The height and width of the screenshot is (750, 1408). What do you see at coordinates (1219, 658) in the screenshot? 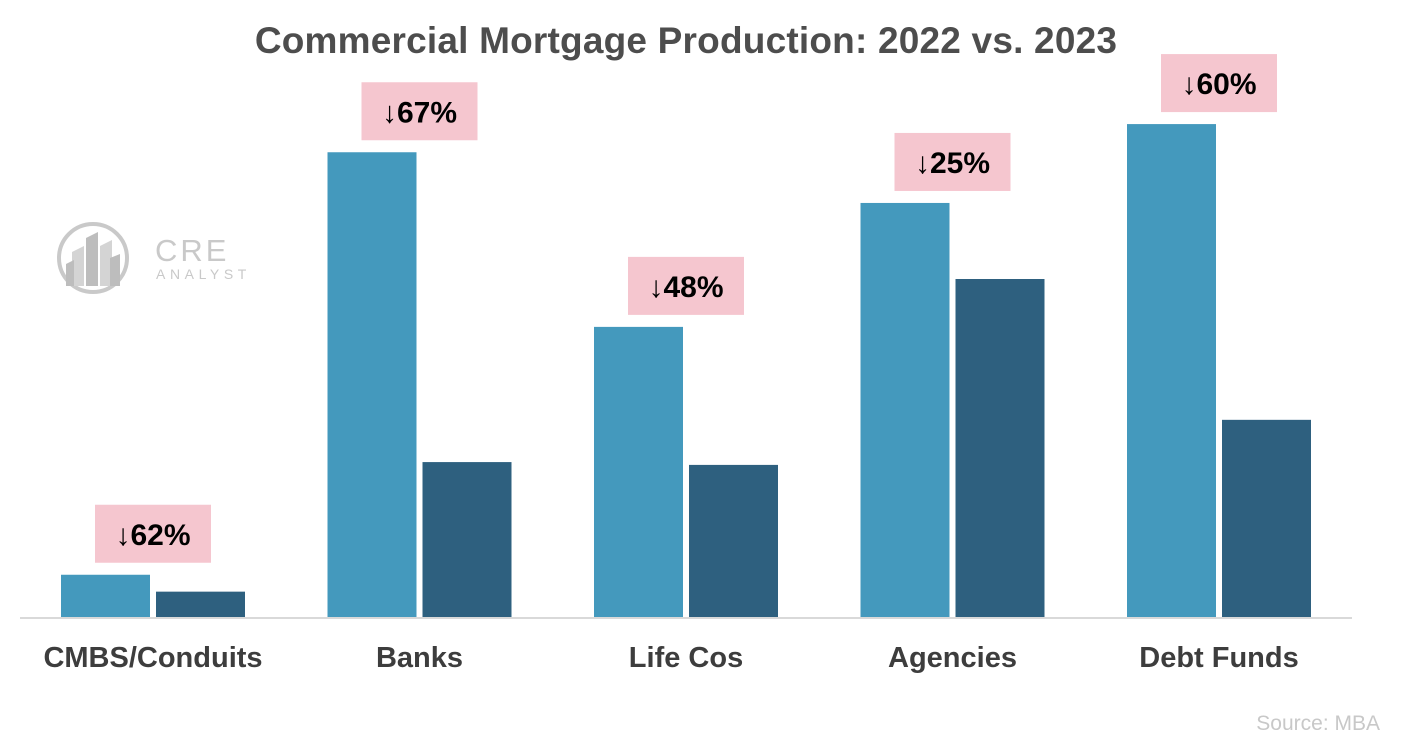
I see `category-label-debt-funds: Debt Funds` at bounding box center [1219, 658].